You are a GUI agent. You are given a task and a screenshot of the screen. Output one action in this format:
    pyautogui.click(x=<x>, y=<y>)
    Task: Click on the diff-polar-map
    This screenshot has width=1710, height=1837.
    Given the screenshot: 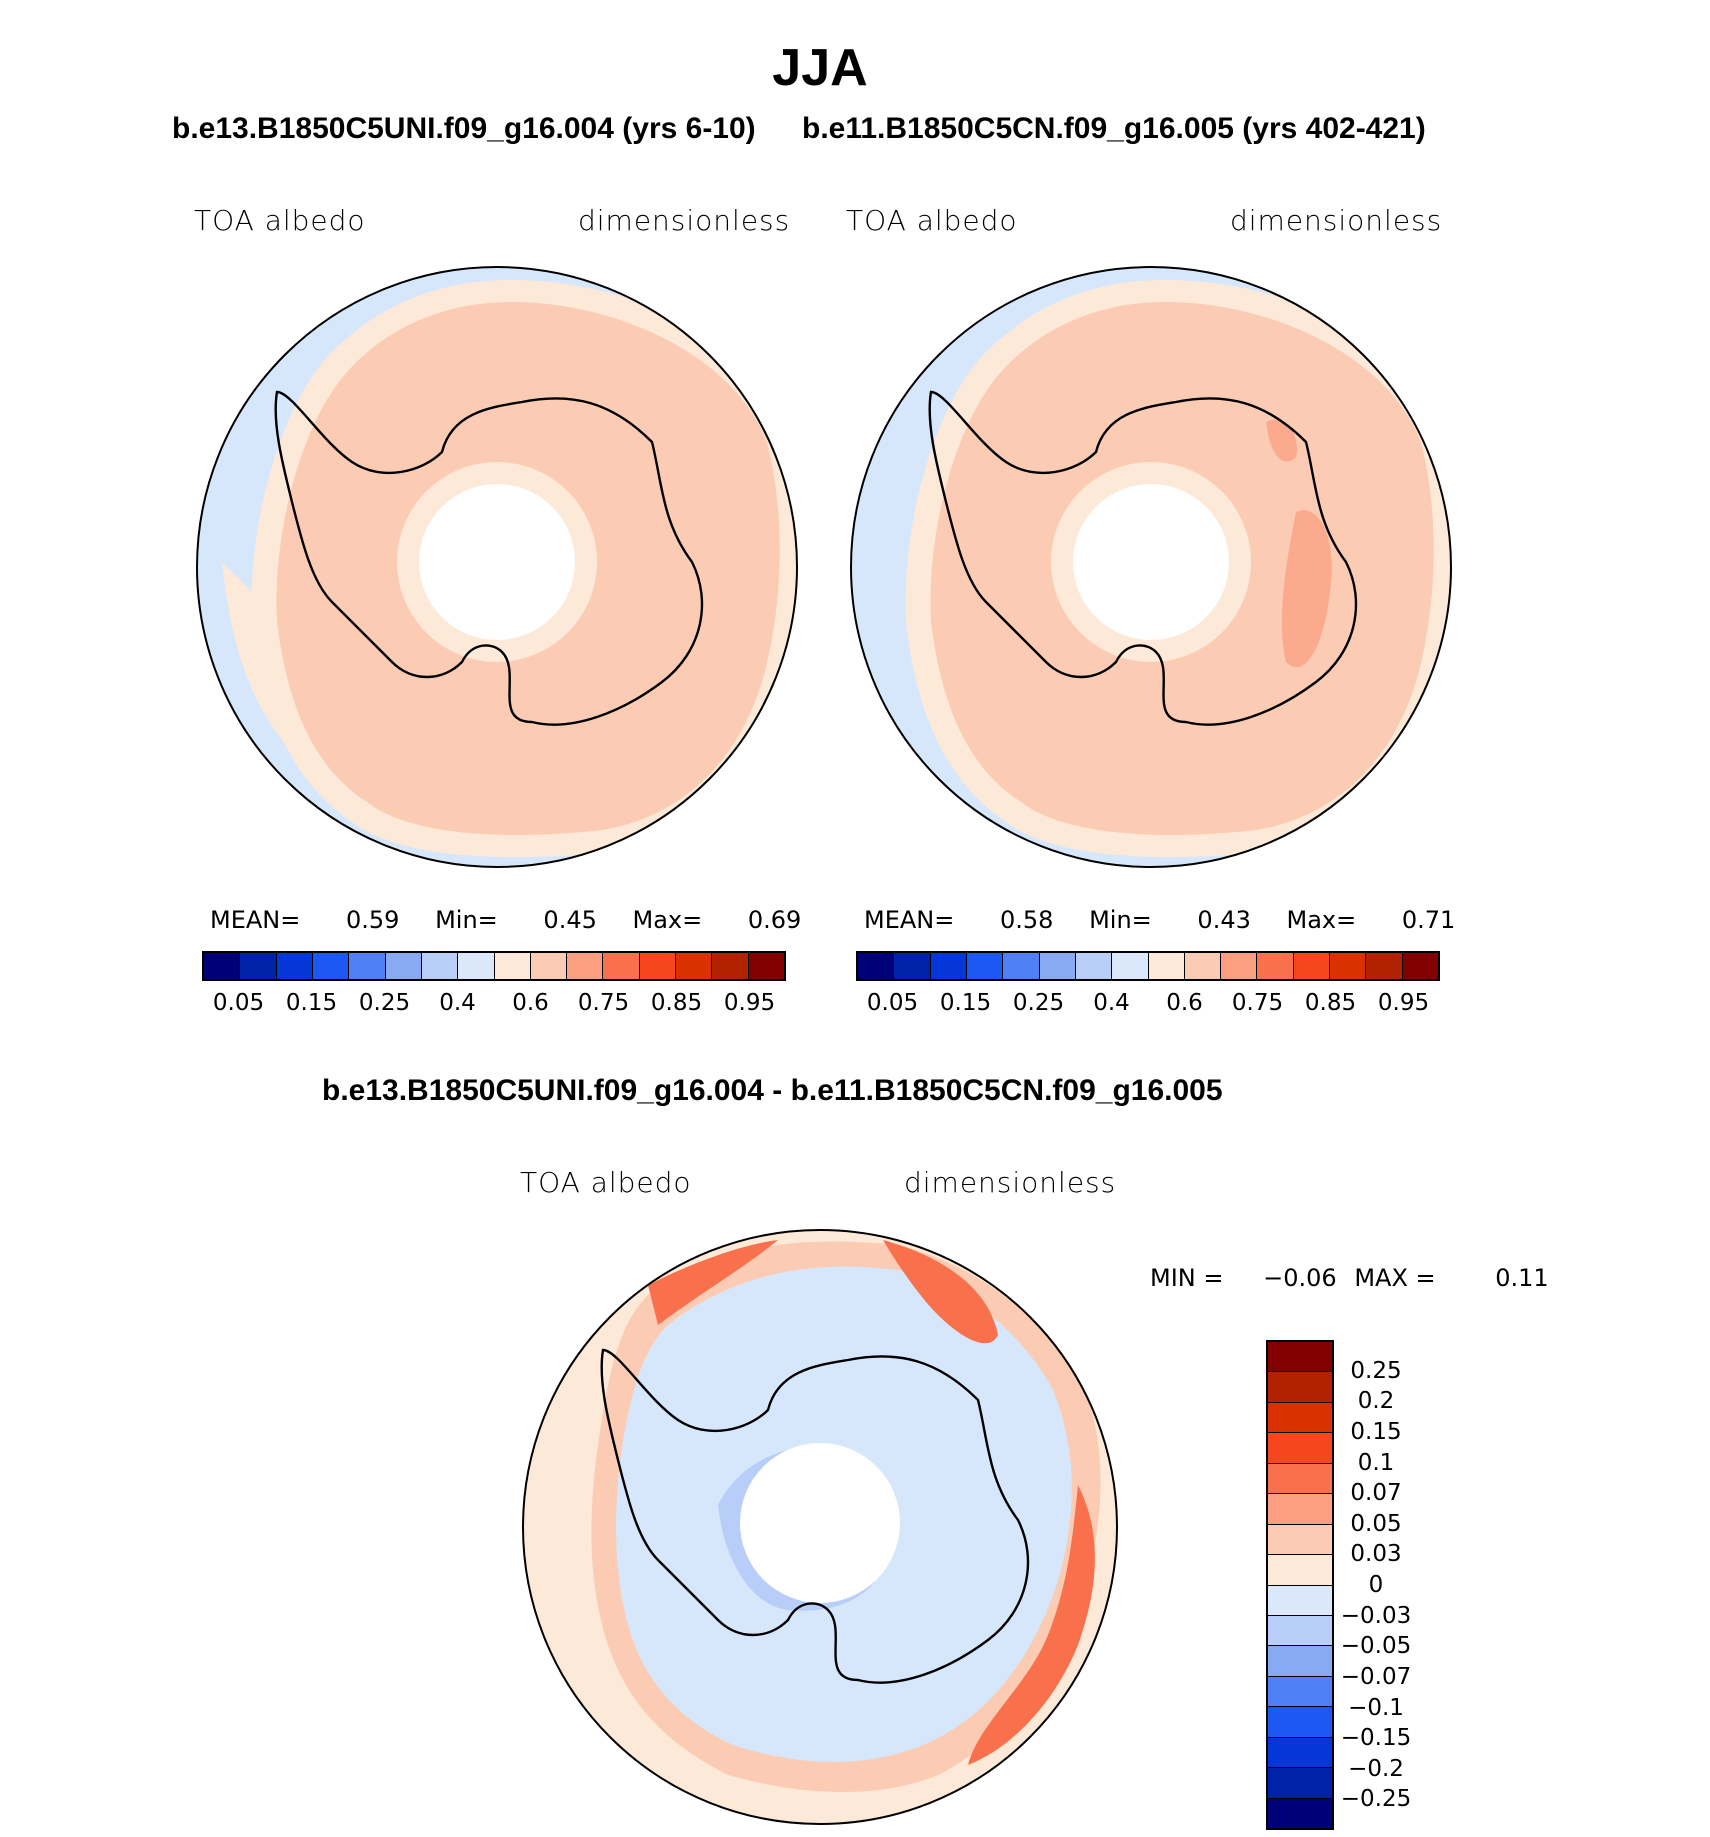 What is the action you would take?
    pyautogui.click(x=820, y=1527)
    